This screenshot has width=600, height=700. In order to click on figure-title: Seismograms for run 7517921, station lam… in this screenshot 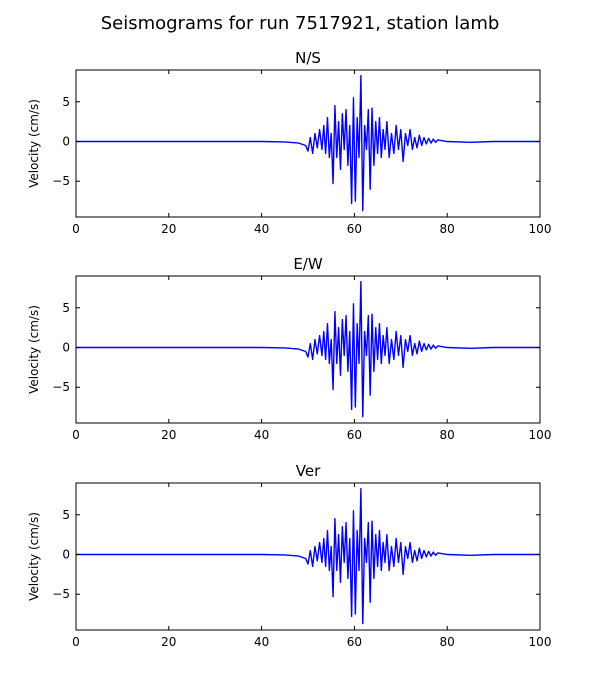, I will do `click(300, 23)`.